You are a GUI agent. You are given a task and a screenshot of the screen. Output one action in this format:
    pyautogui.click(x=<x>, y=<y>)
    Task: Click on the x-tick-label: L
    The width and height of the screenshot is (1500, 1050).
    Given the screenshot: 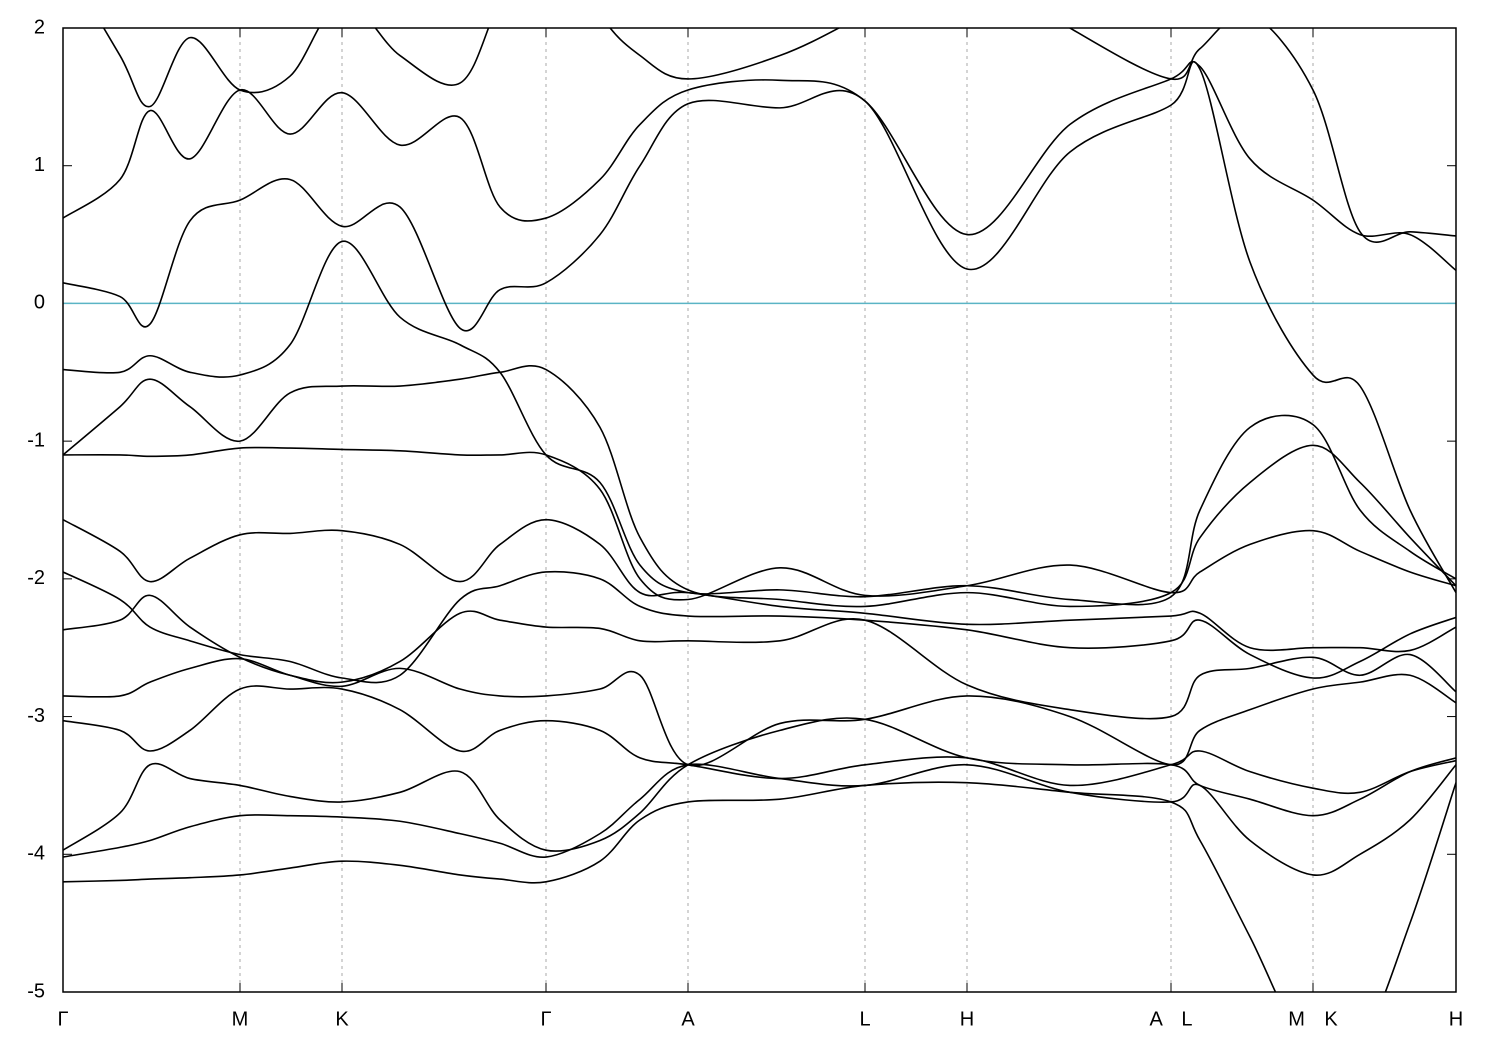 What is the action you would take?
    pyautogui.click(x=864, y=1019)
    